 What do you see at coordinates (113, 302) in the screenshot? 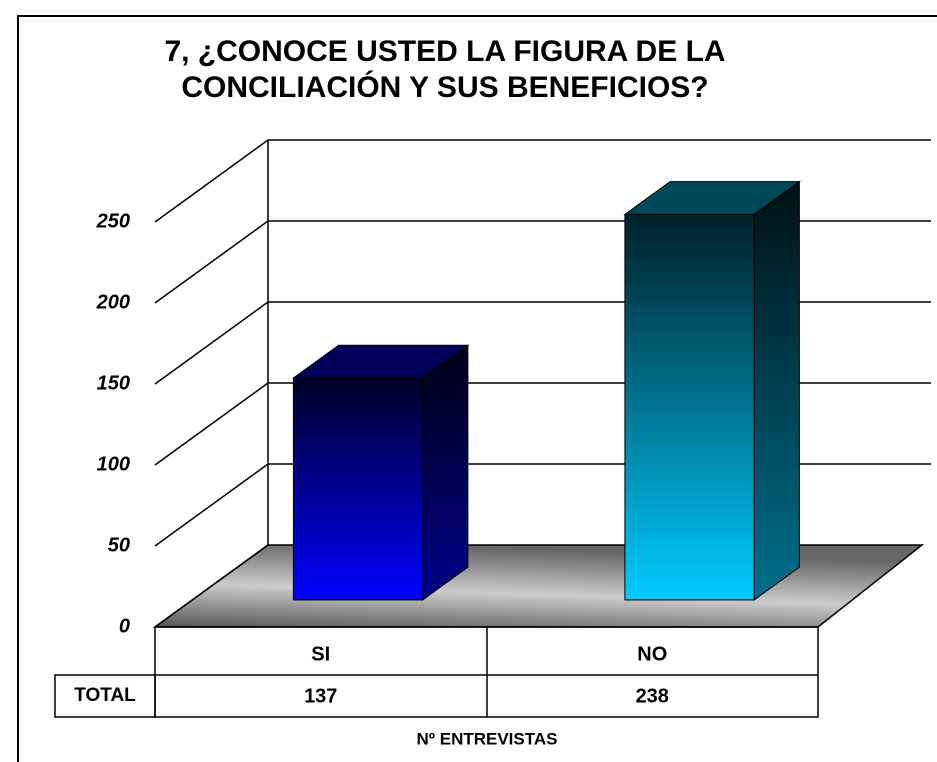
I see `y-tick-label: 200` at bounding box center [113, 302].